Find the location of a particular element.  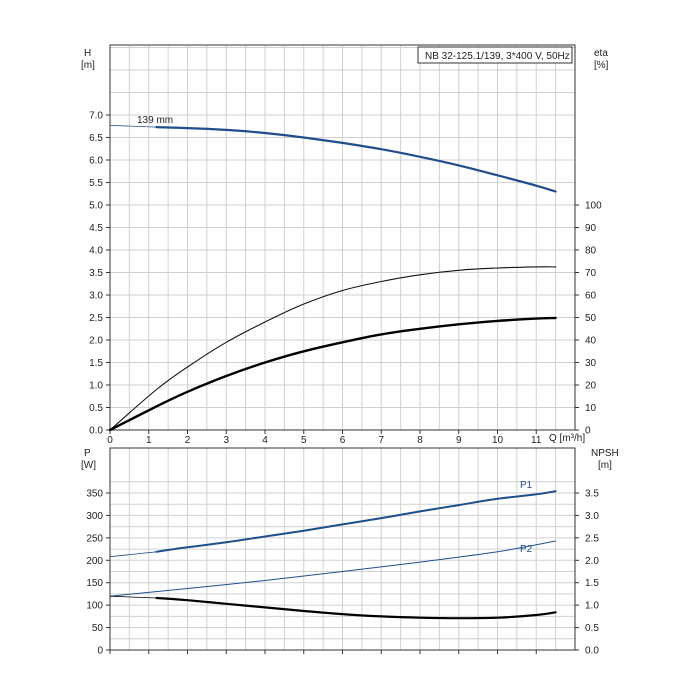

y-right-tick-label: 1.0 is located at coordinates (592, 606).